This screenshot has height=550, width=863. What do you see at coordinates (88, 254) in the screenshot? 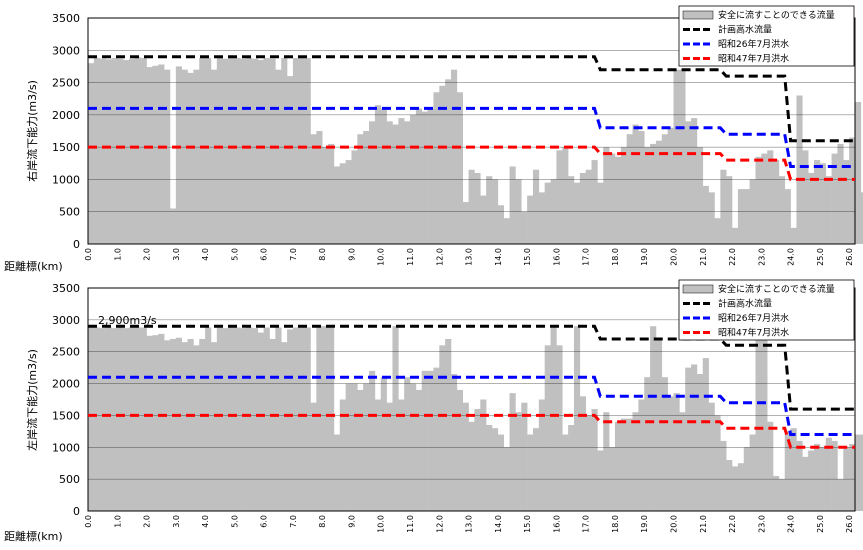
I see `x-tick-label: 0.0` at bounding box center [88, 254].